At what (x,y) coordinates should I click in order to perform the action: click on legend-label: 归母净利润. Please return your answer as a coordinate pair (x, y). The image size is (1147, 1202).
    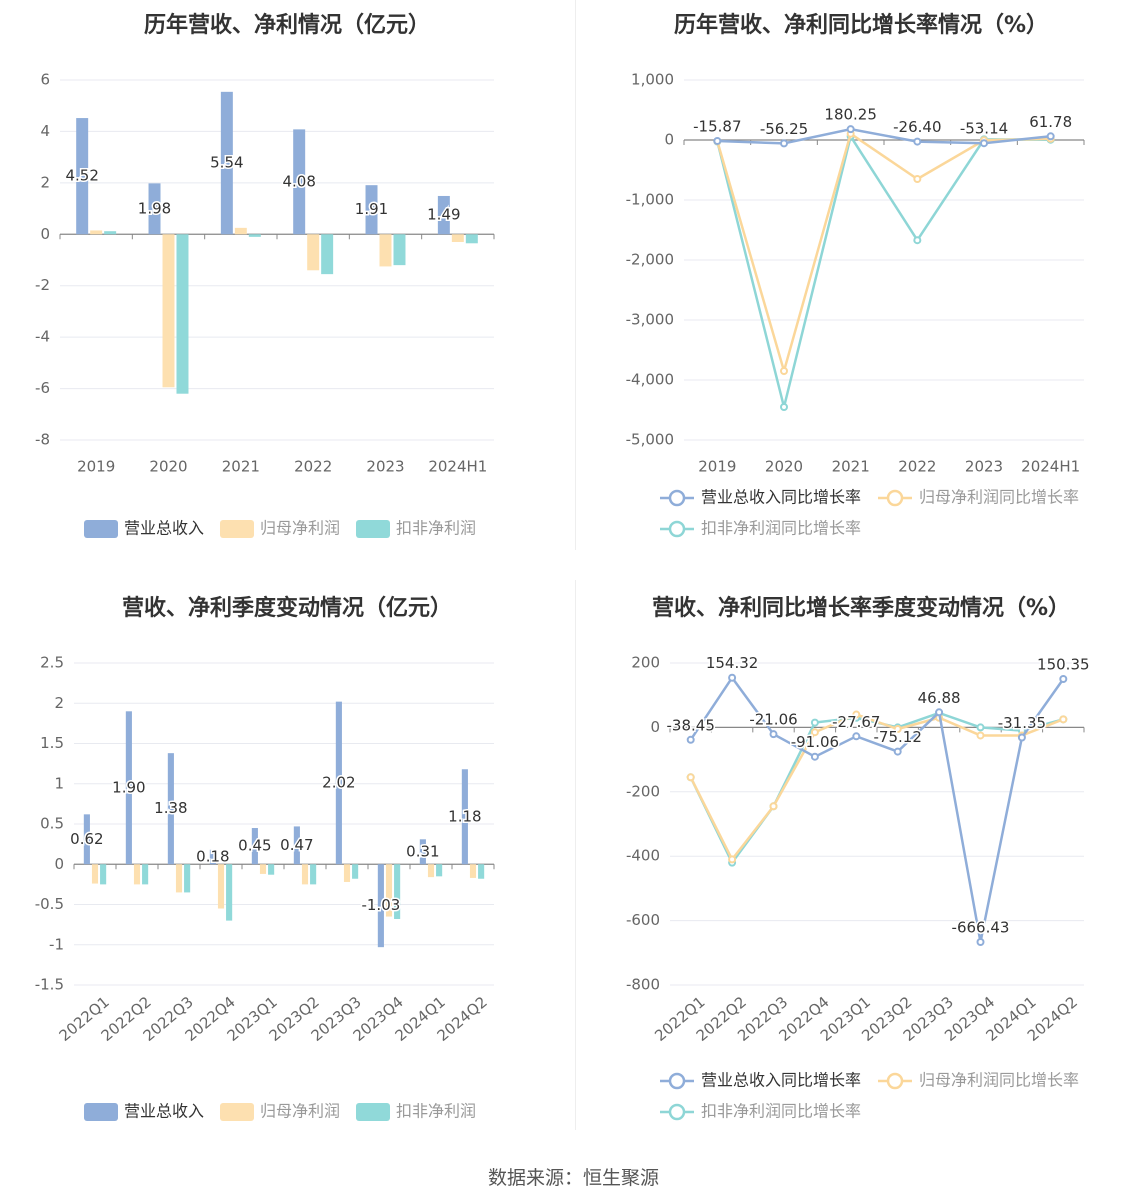
    Looking at the image, I should click on (300, 1111).